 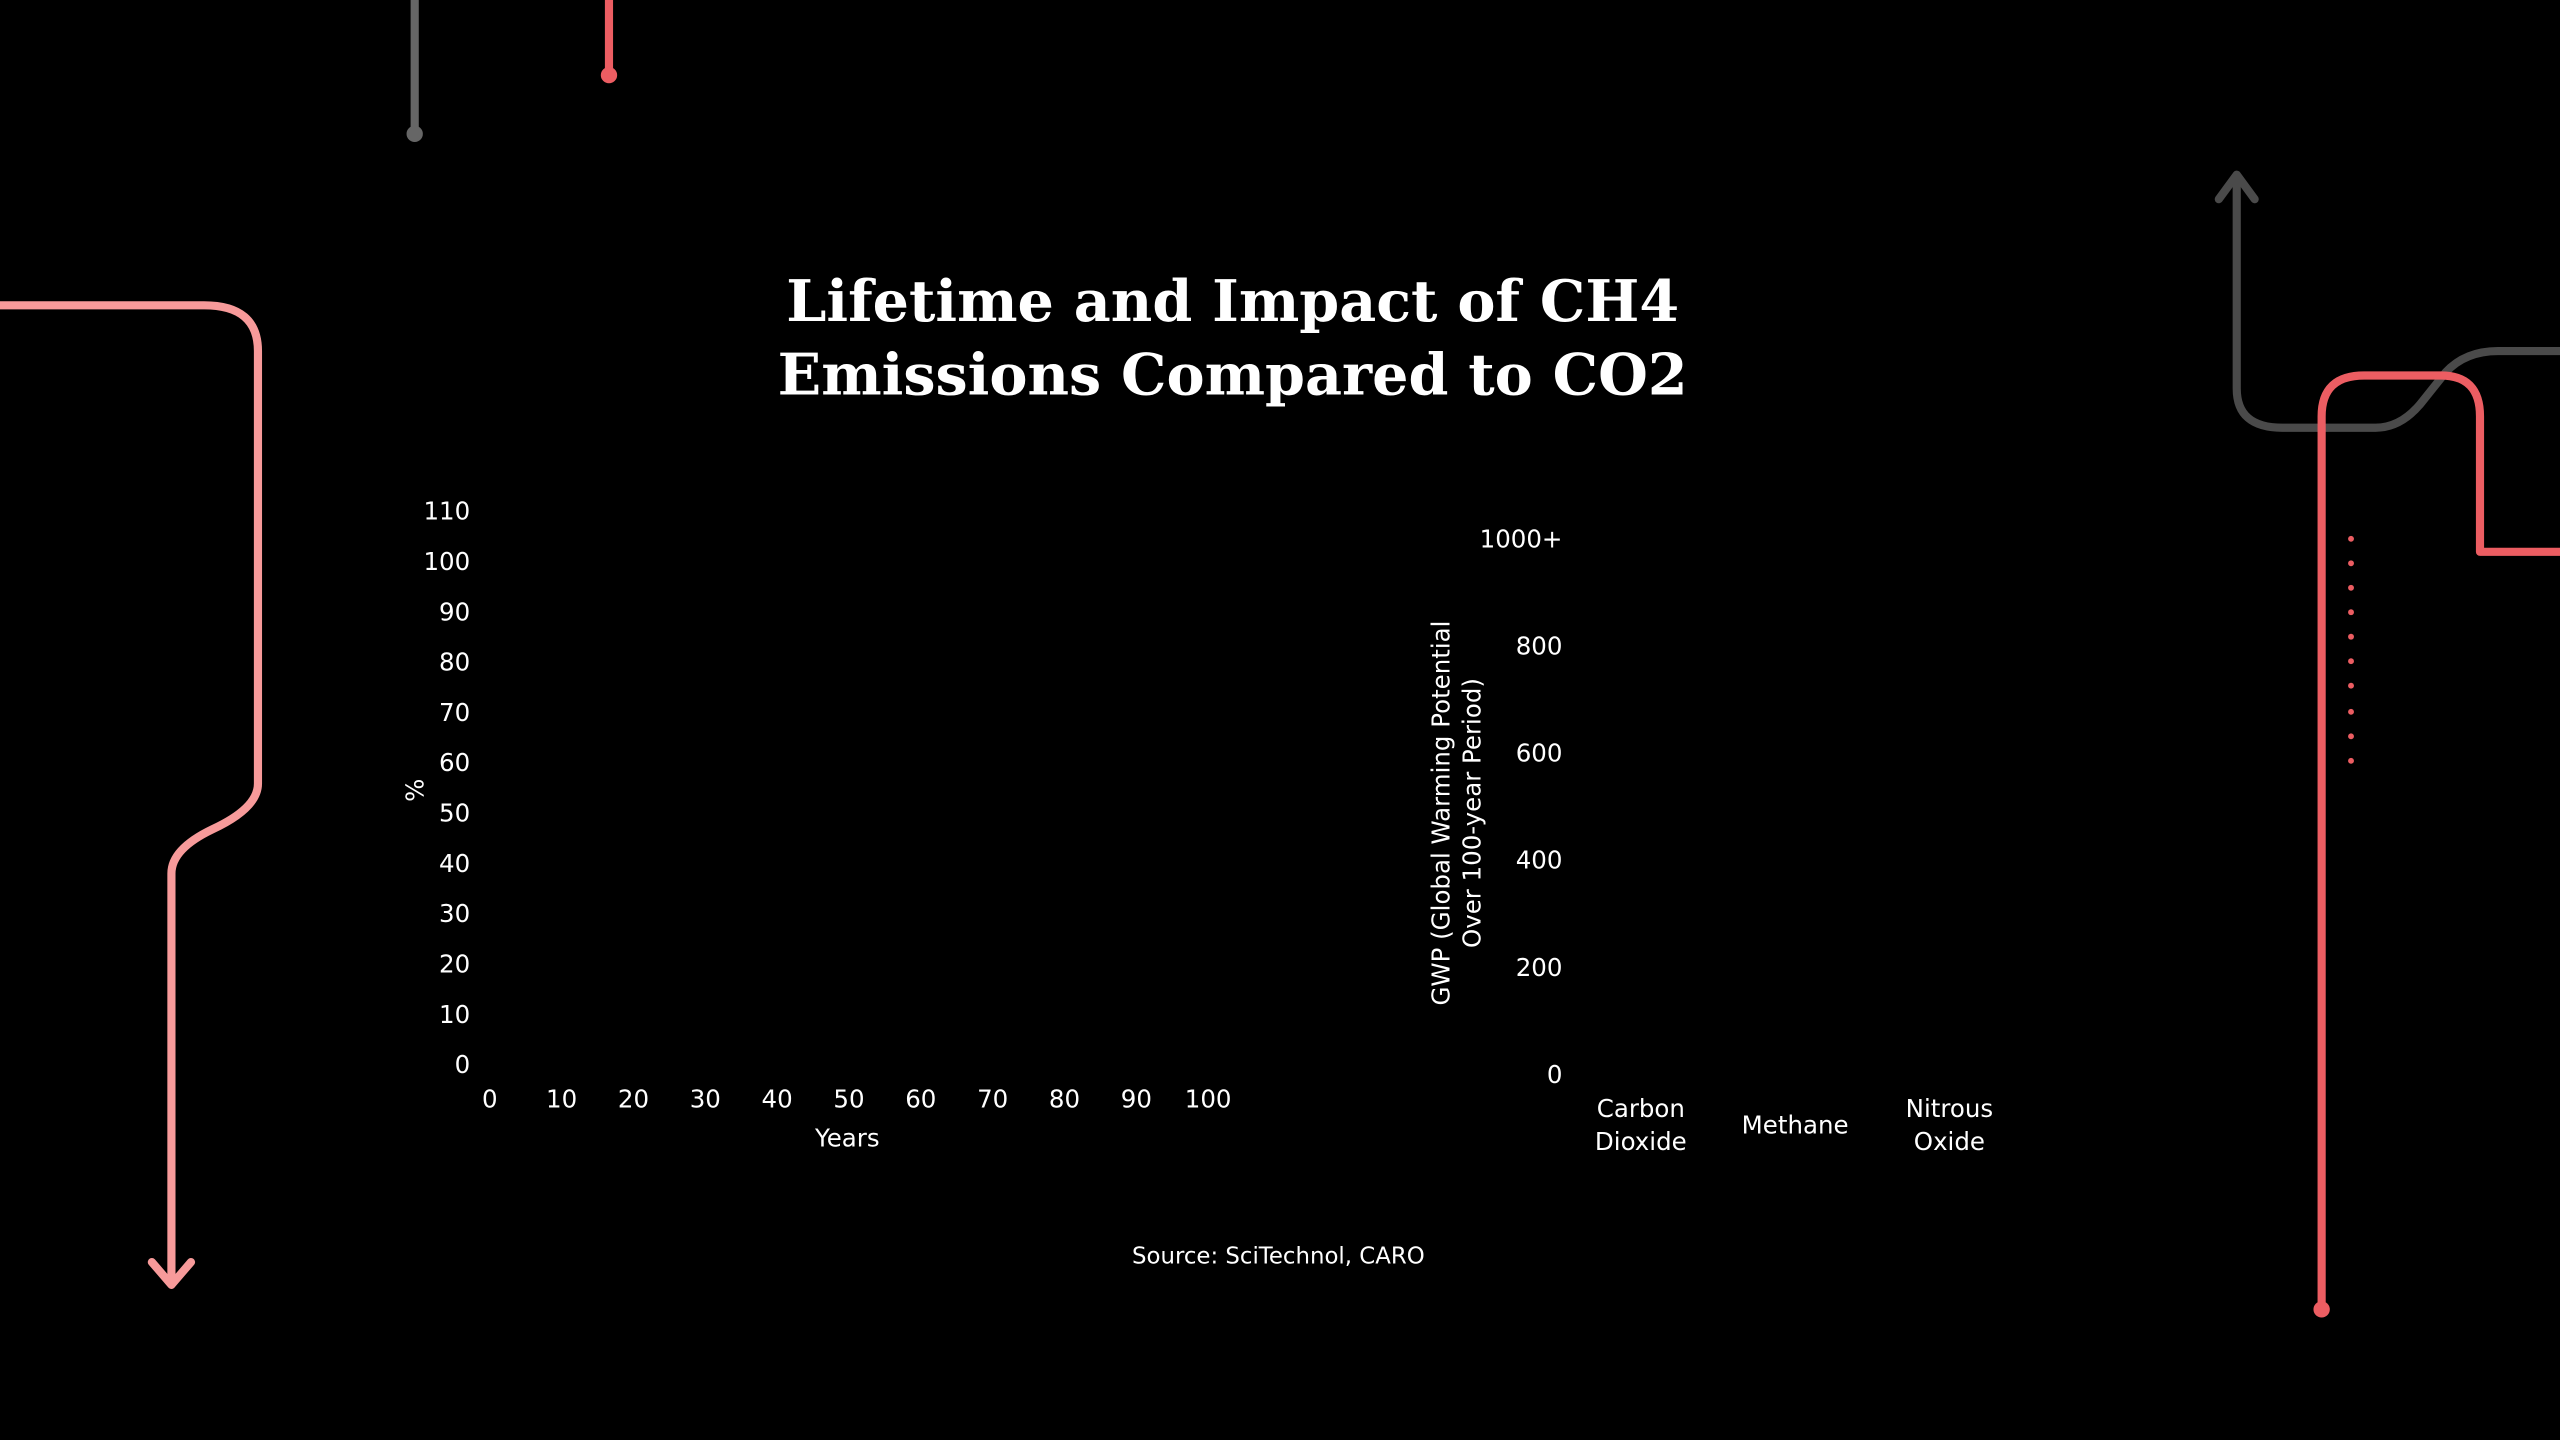 I want to click on y-tick-label: 10, so click(x=454, y=1014).